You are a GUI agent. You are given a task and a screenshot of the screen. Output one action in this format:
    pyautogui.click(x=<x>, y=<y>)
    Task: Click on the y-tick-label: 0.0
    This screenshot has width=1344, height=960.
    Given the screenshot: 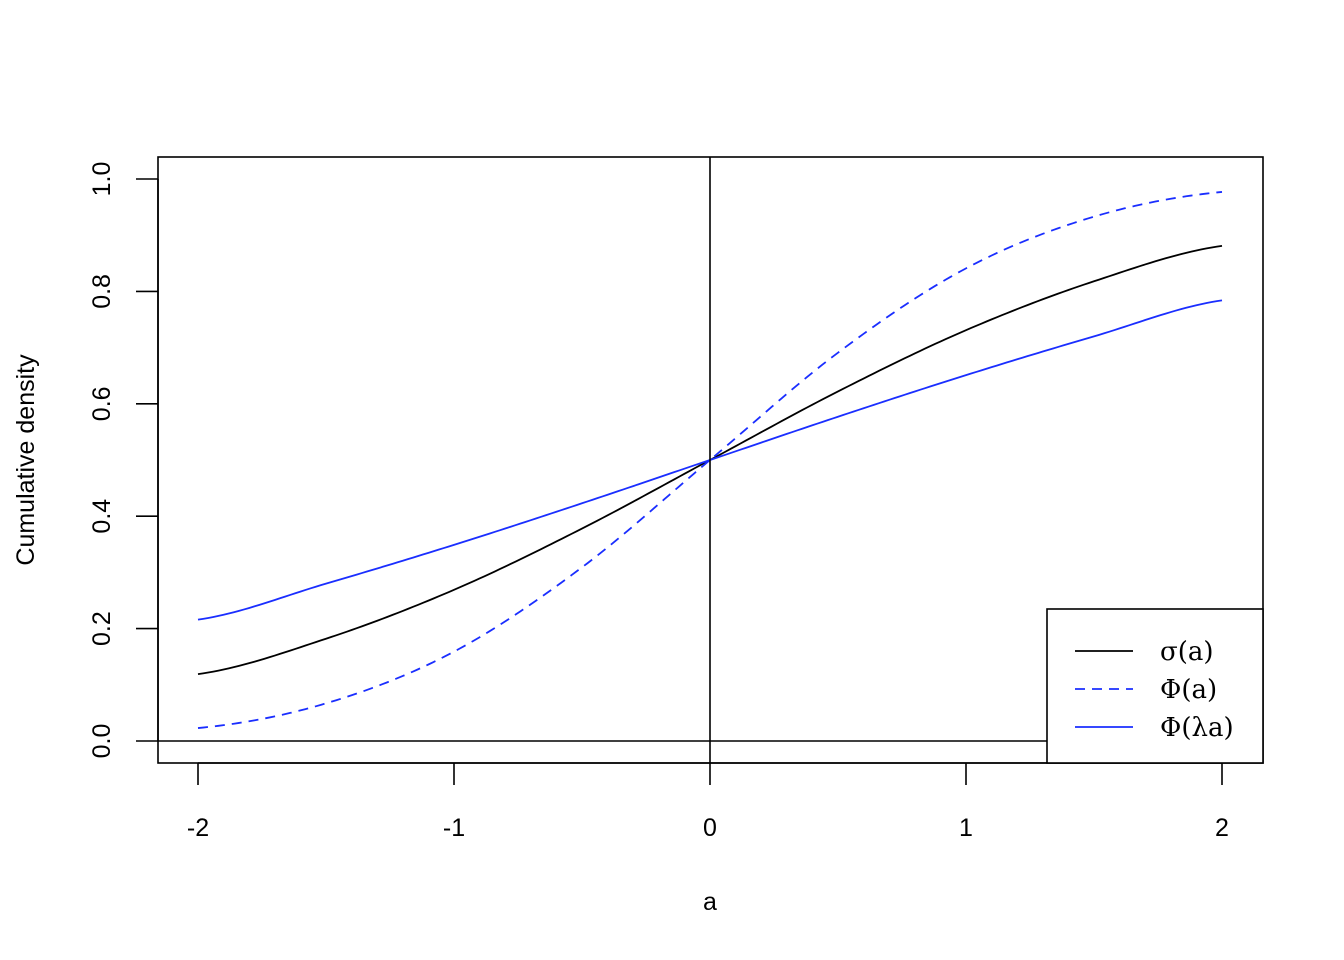 What is the action you would take?
    pyautogui.click(x=102, y=741)
    